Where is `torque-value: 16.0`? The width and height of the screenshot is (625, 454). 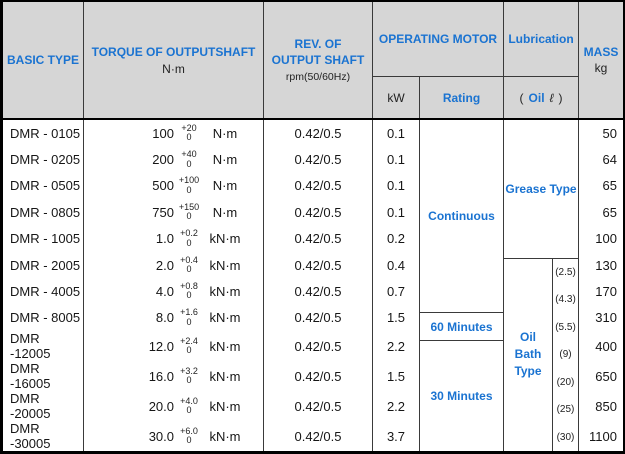
torque-value: 16.0 is located at coordinates (161, 376).